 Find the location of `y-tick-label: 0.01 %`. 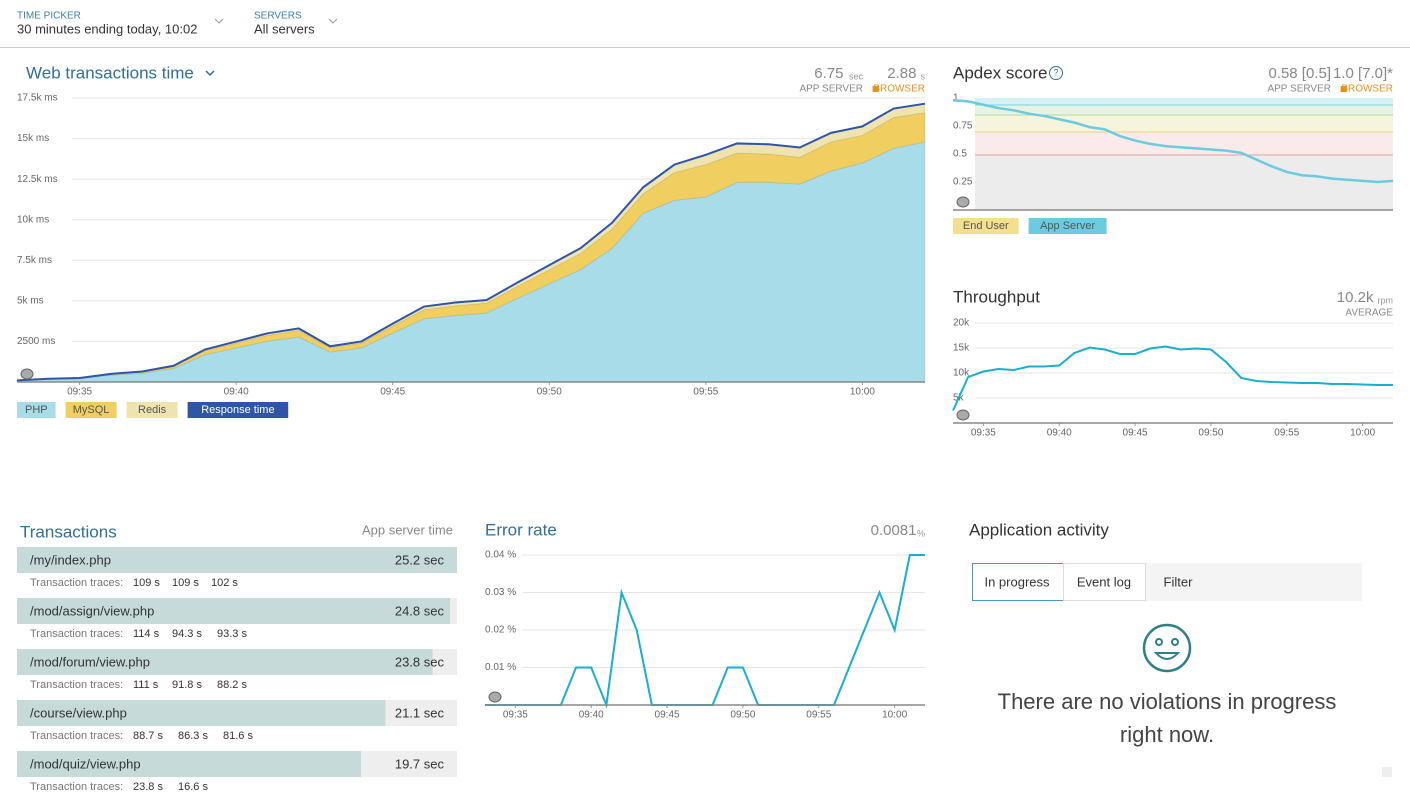

y-tick-label: 0.01 % is located at coordinates (500, 667).